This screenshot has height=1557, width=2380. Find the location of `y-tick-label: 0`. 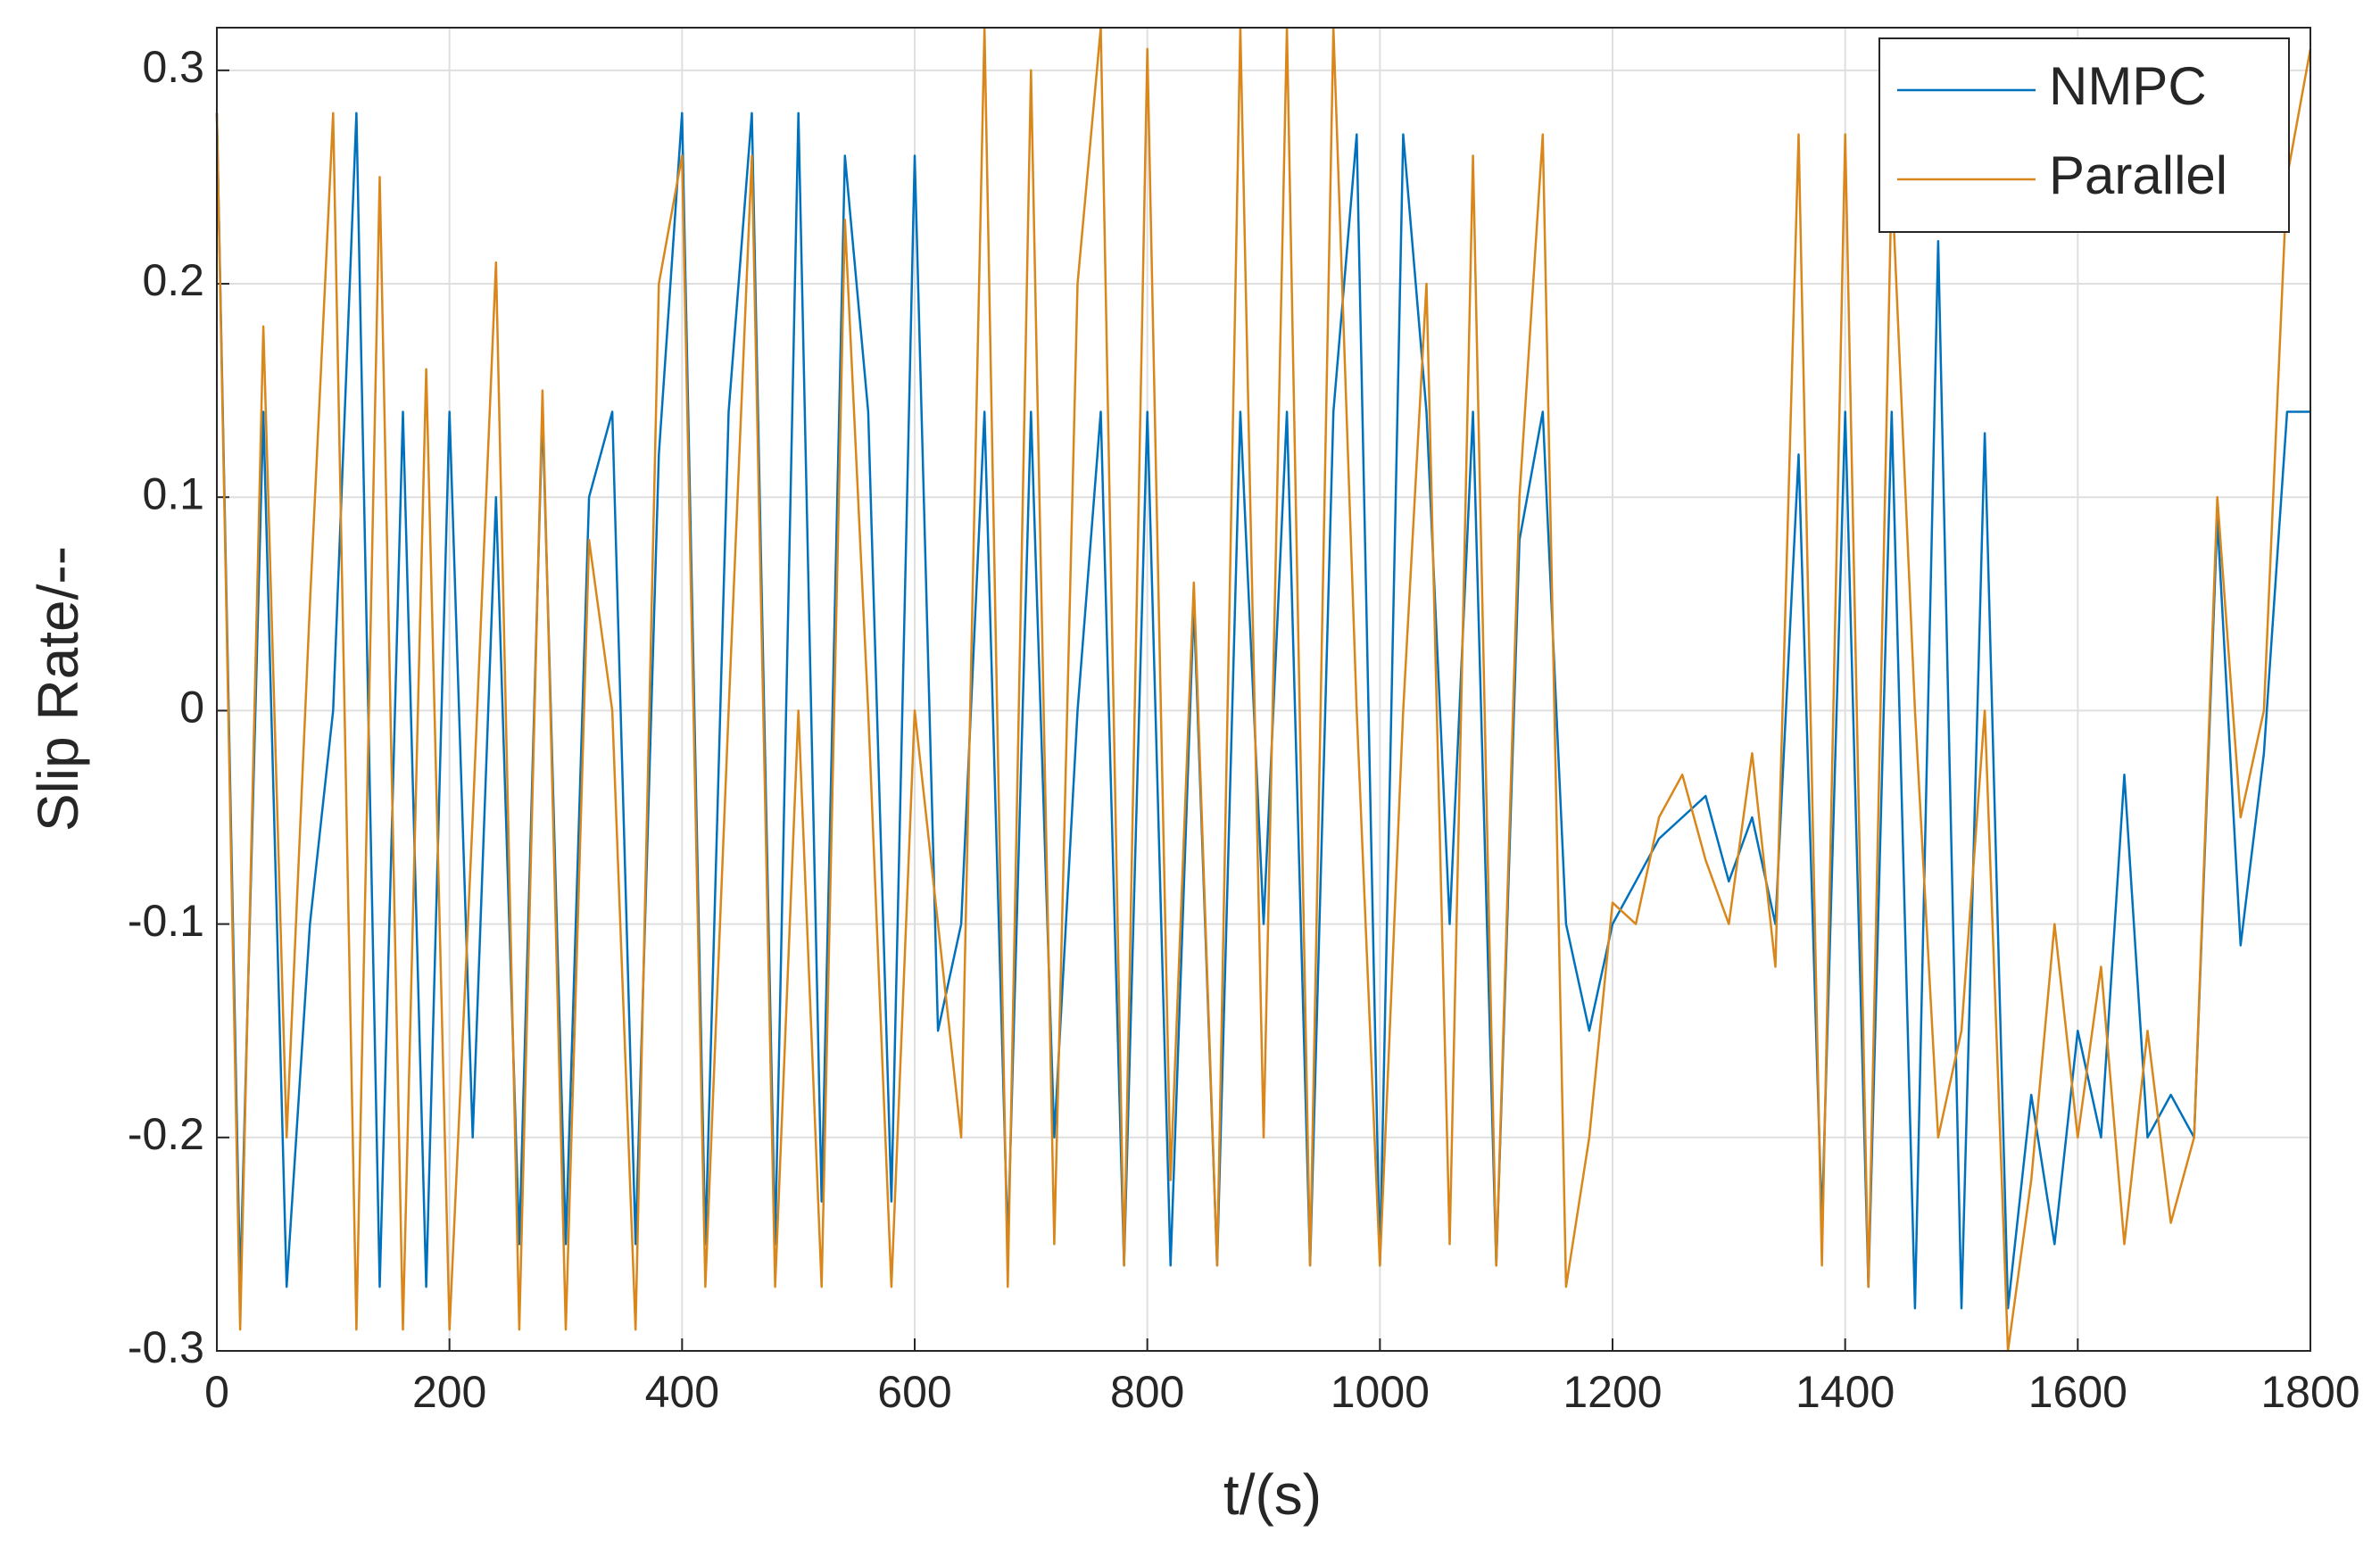

y-tick-label: 0 is located at coordinates (191, 708).